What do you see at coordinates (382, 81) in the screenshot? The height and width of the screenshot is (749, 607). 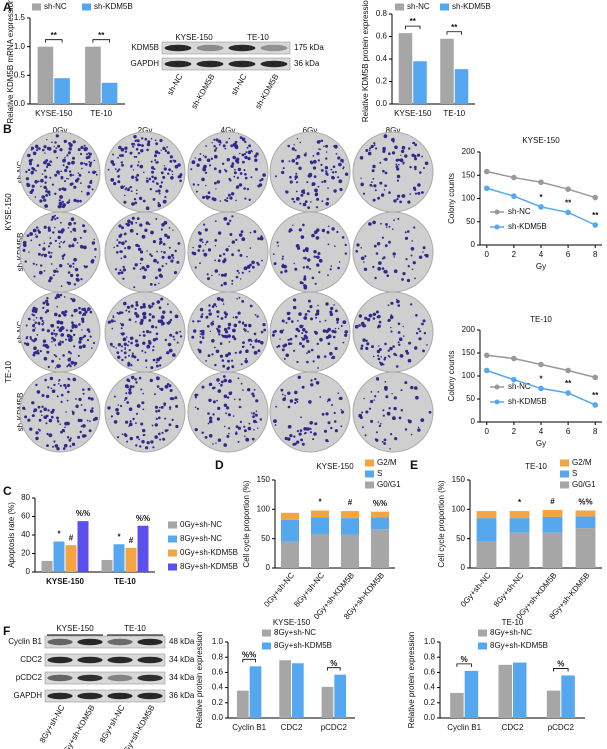 I see `y-tick-label: 0.2` at bounding box center [382, 81].